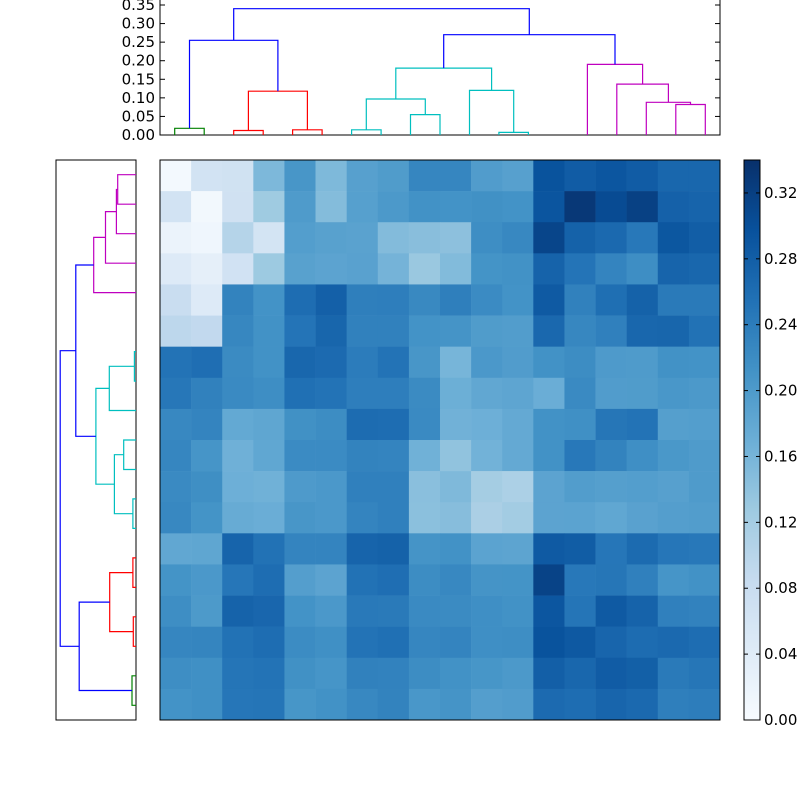 The height and width of the screenshot is (800, 800). I want to click on colorbar-tick-label: 0.12, so click(780, 522).